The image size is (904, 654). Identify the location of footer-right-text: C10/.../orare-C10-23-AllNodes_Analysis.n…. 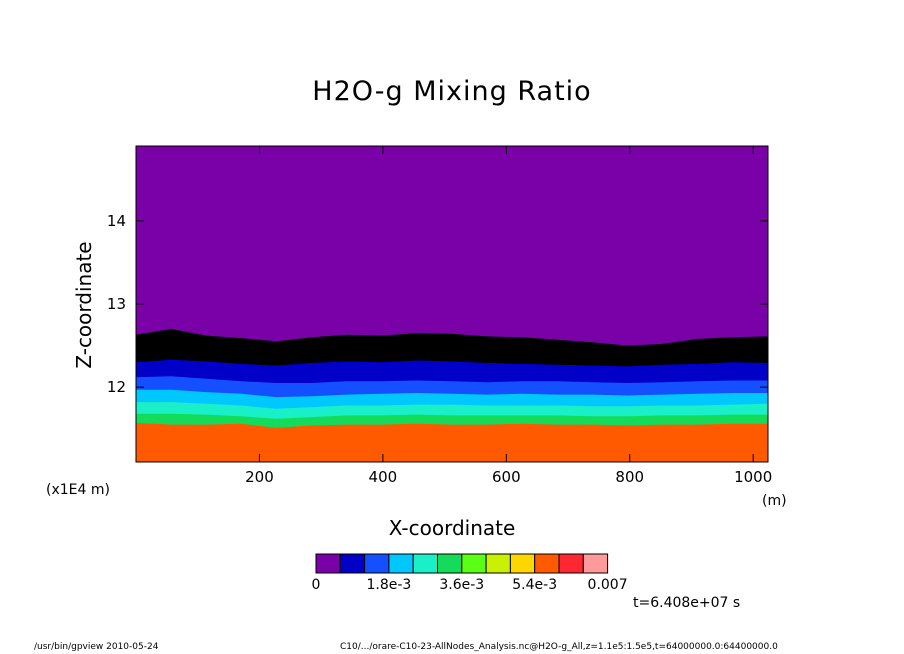
(559, 647).